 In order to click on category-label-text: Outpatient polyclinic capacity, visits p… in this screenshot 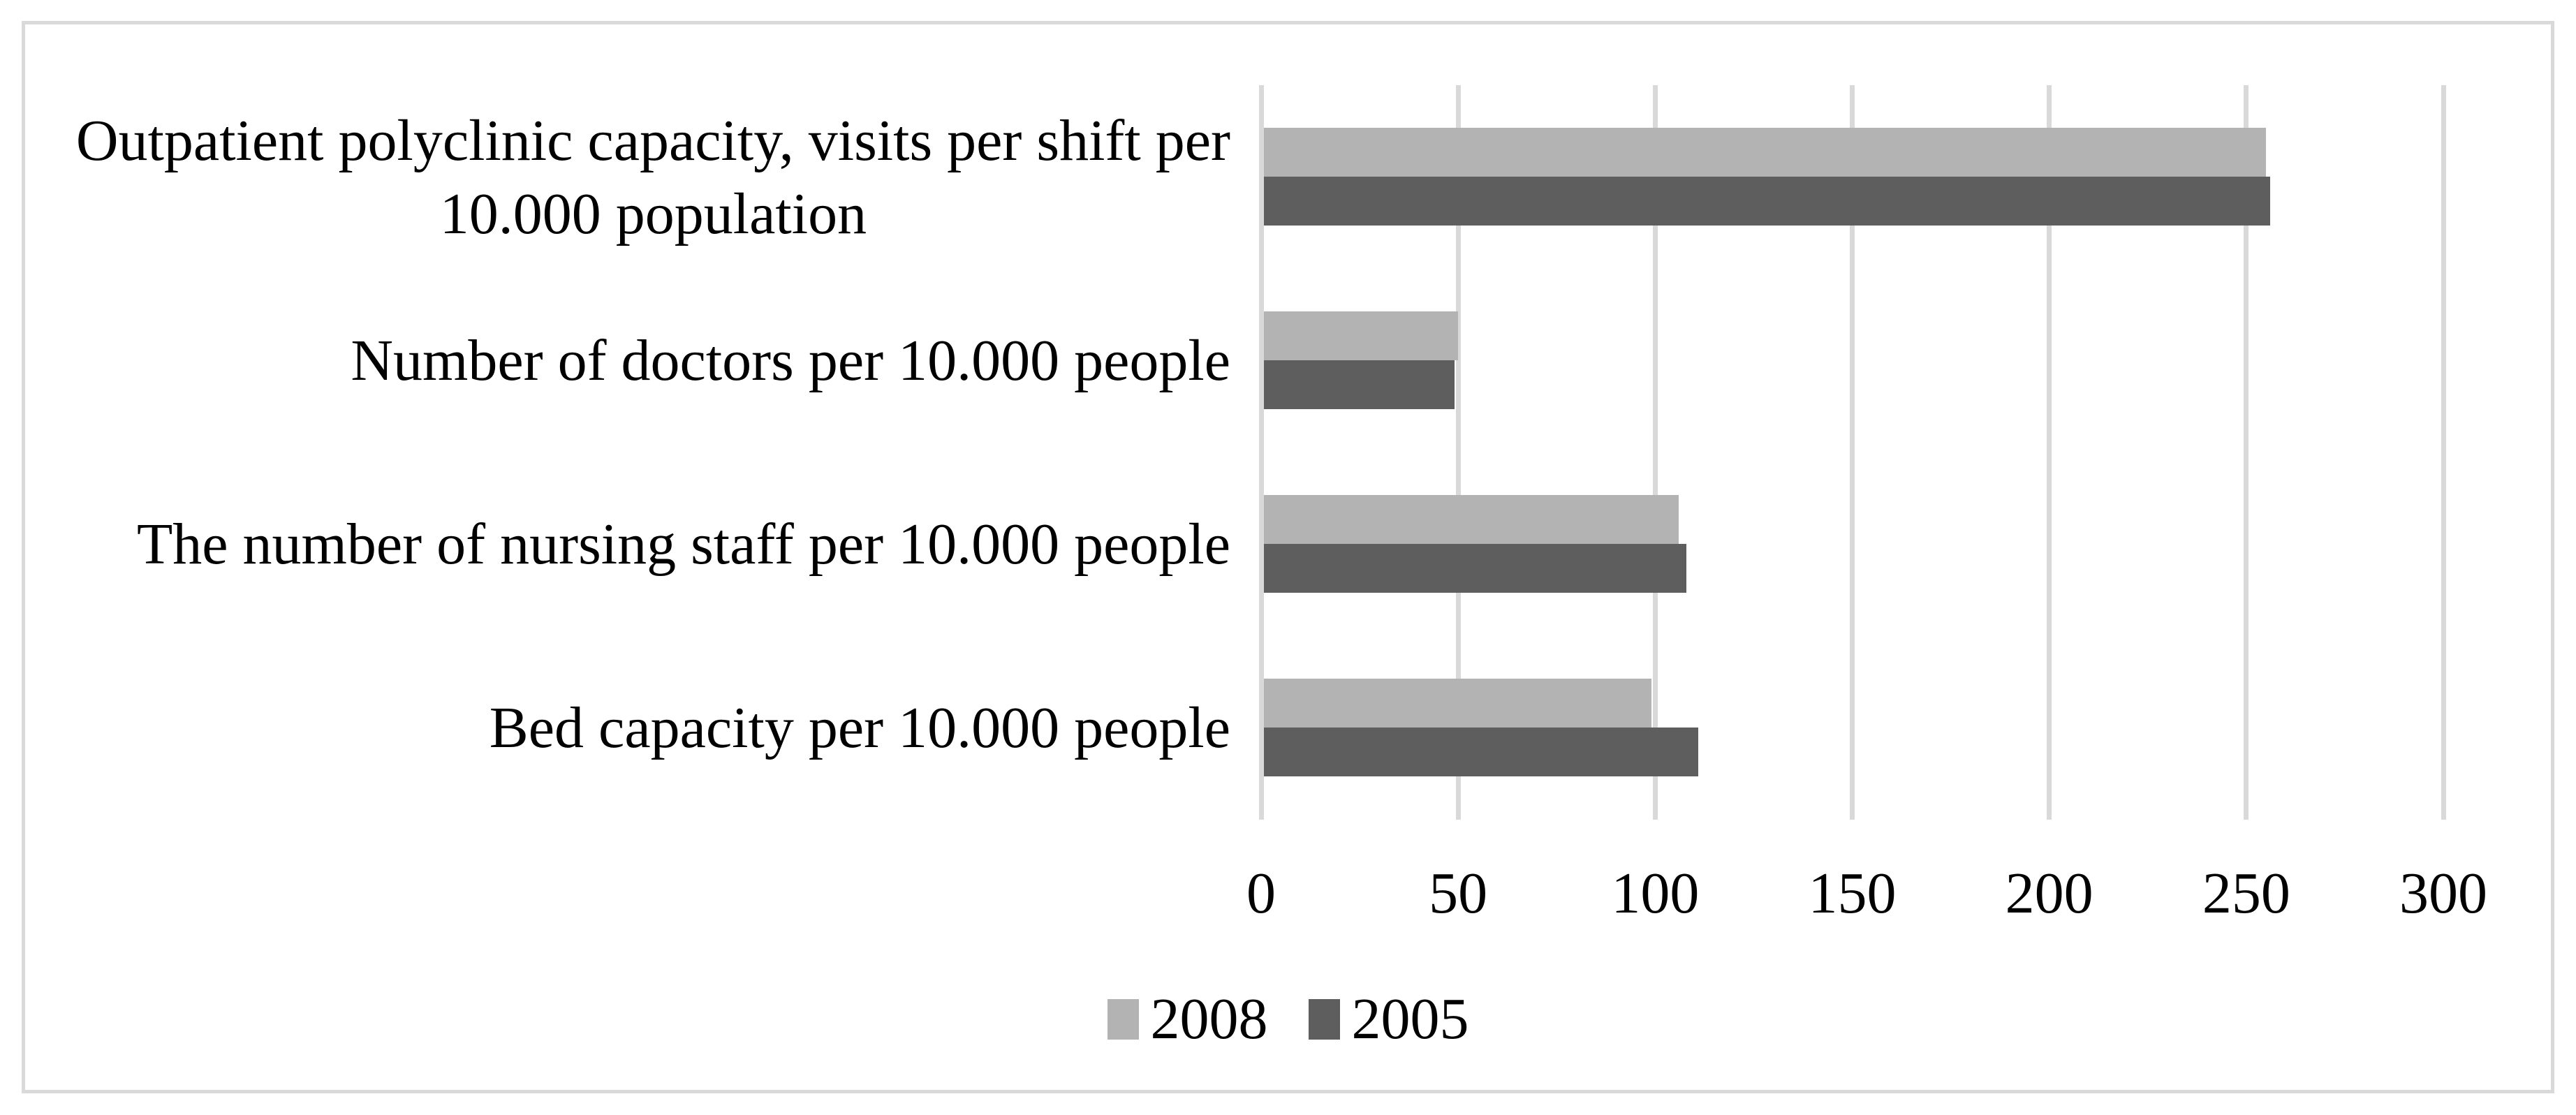, I will do `click(652, 177)`.